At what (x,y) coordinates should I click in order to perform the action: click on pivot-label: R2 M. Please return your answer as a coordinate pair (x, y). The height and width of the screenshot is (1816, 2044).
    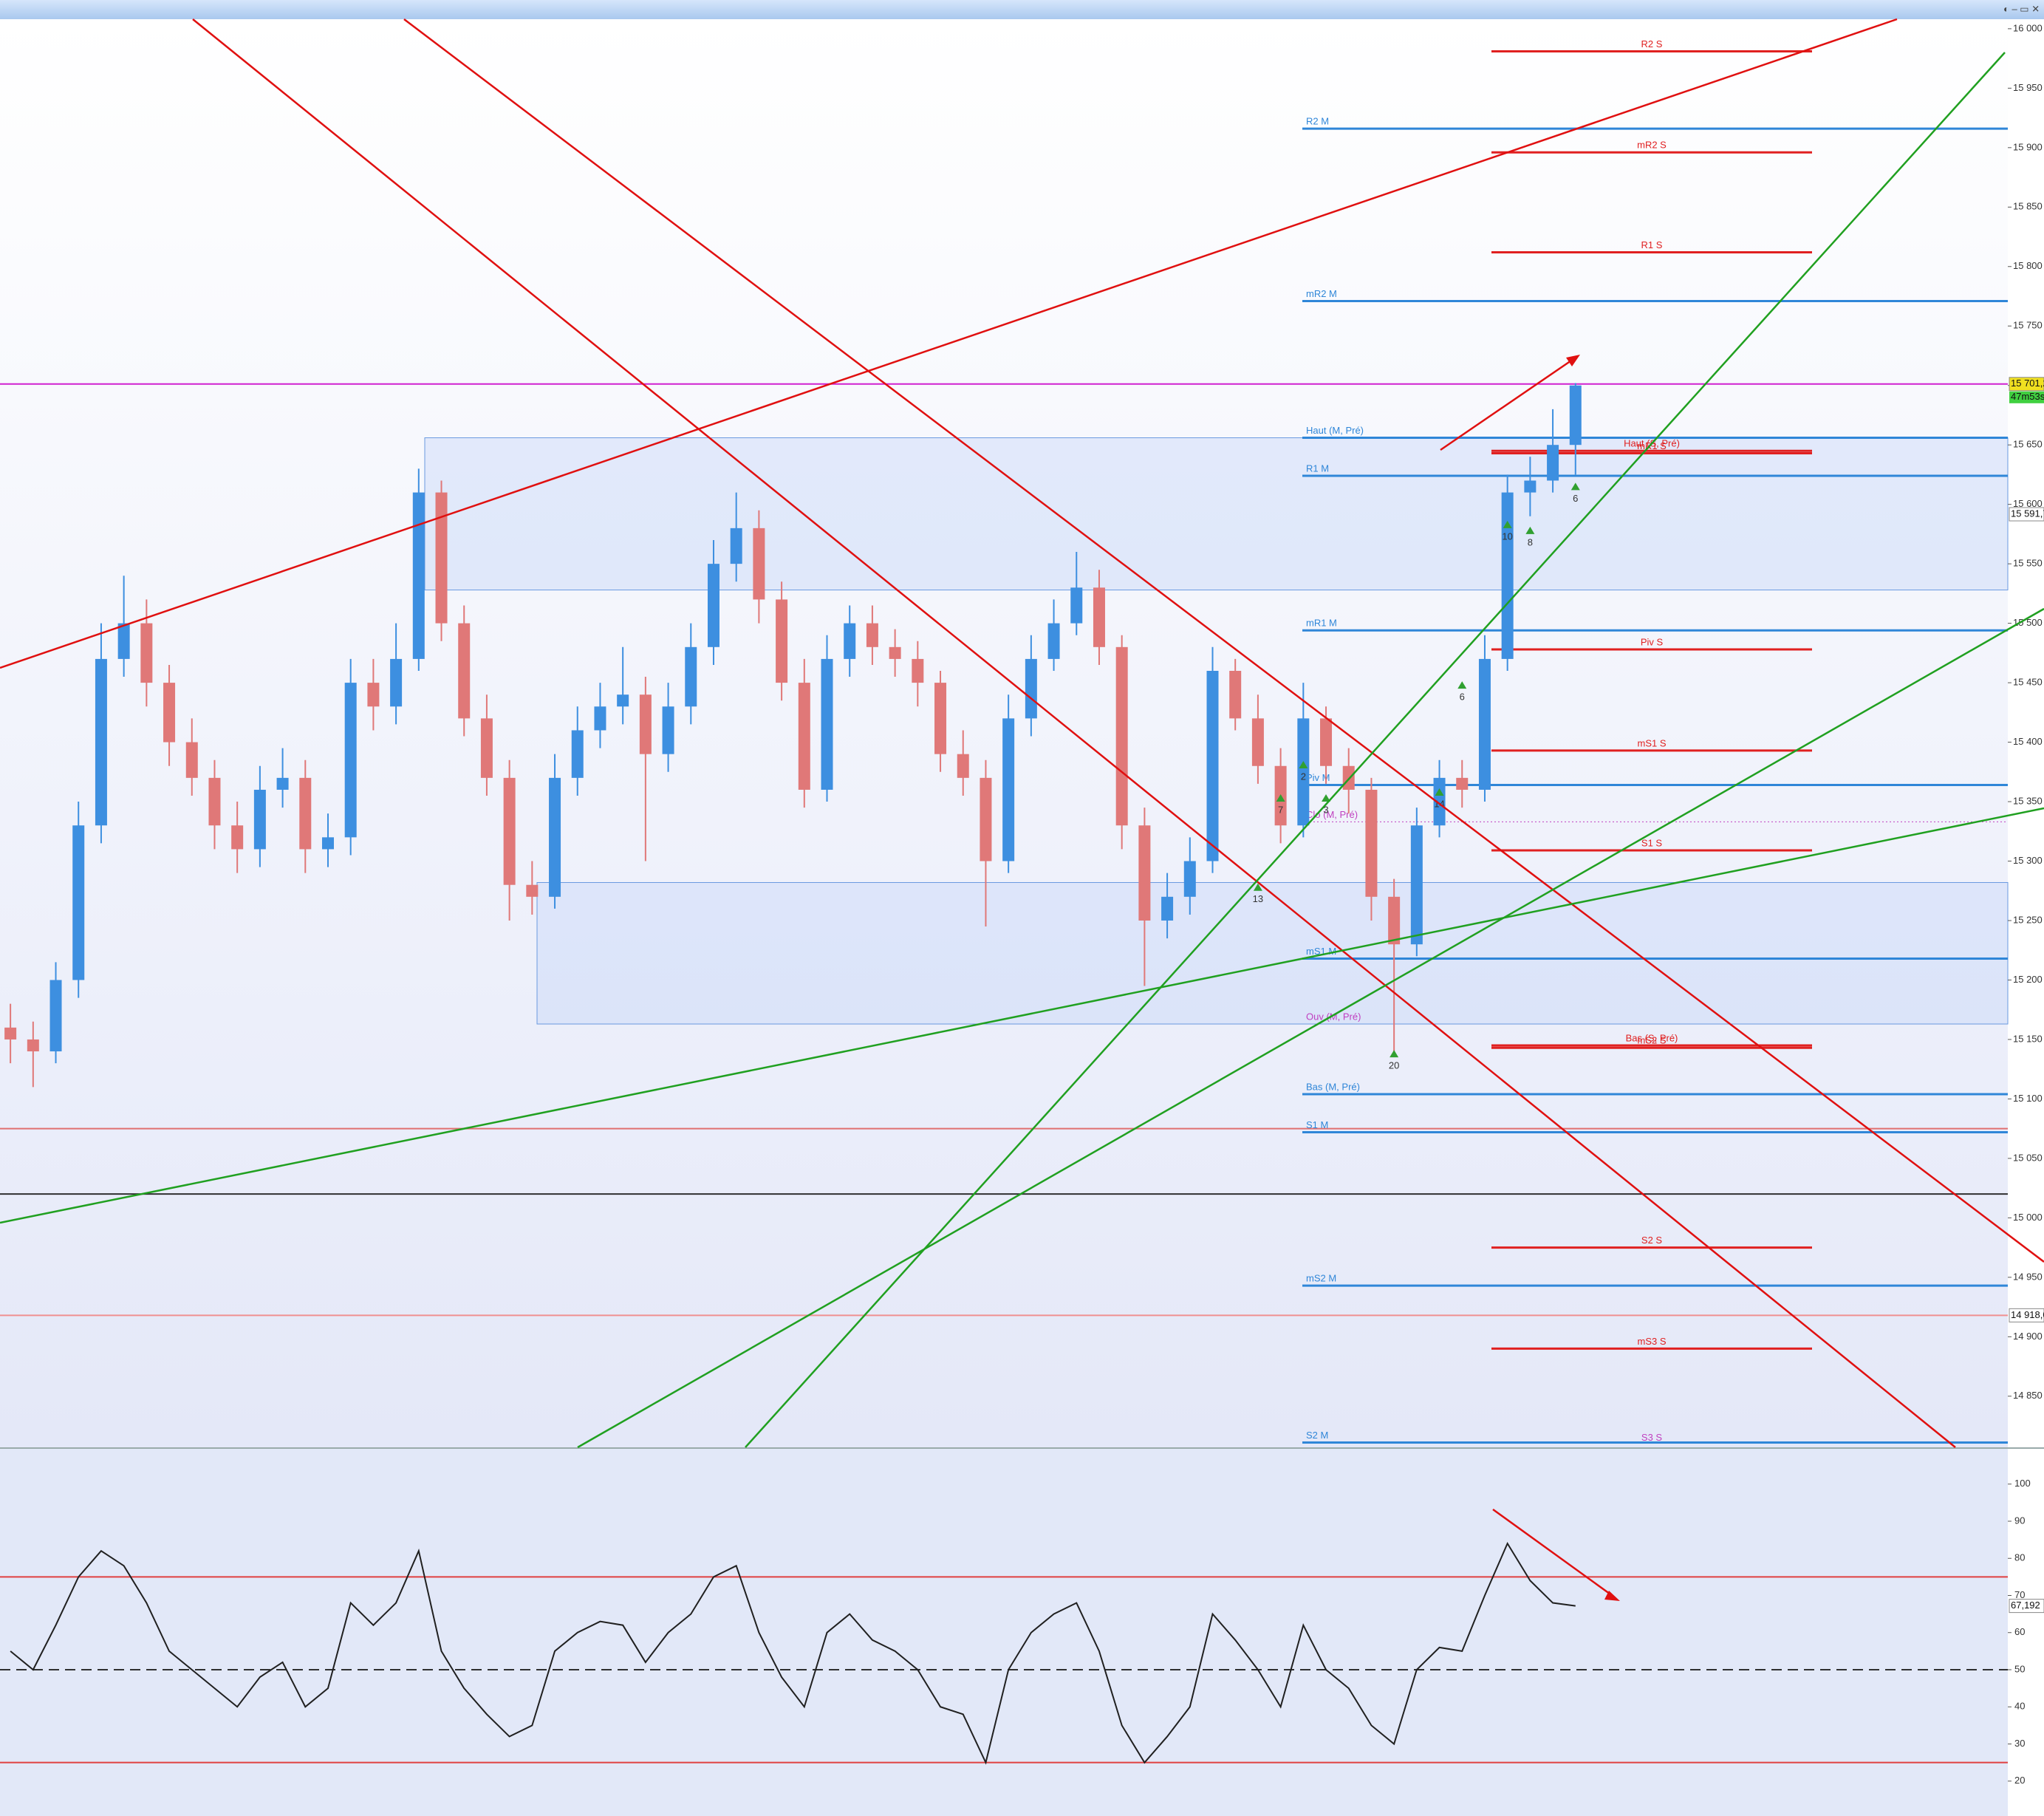
    Looking at the image, I should click on (1317, 121).